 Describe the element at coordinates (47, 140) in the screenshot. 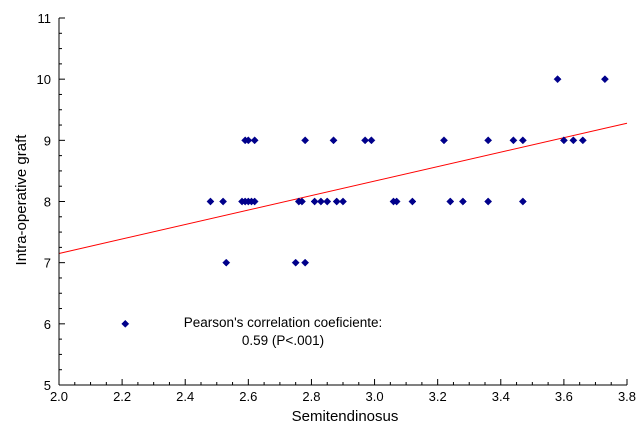

I see `y-tick-label: 9` at that location.